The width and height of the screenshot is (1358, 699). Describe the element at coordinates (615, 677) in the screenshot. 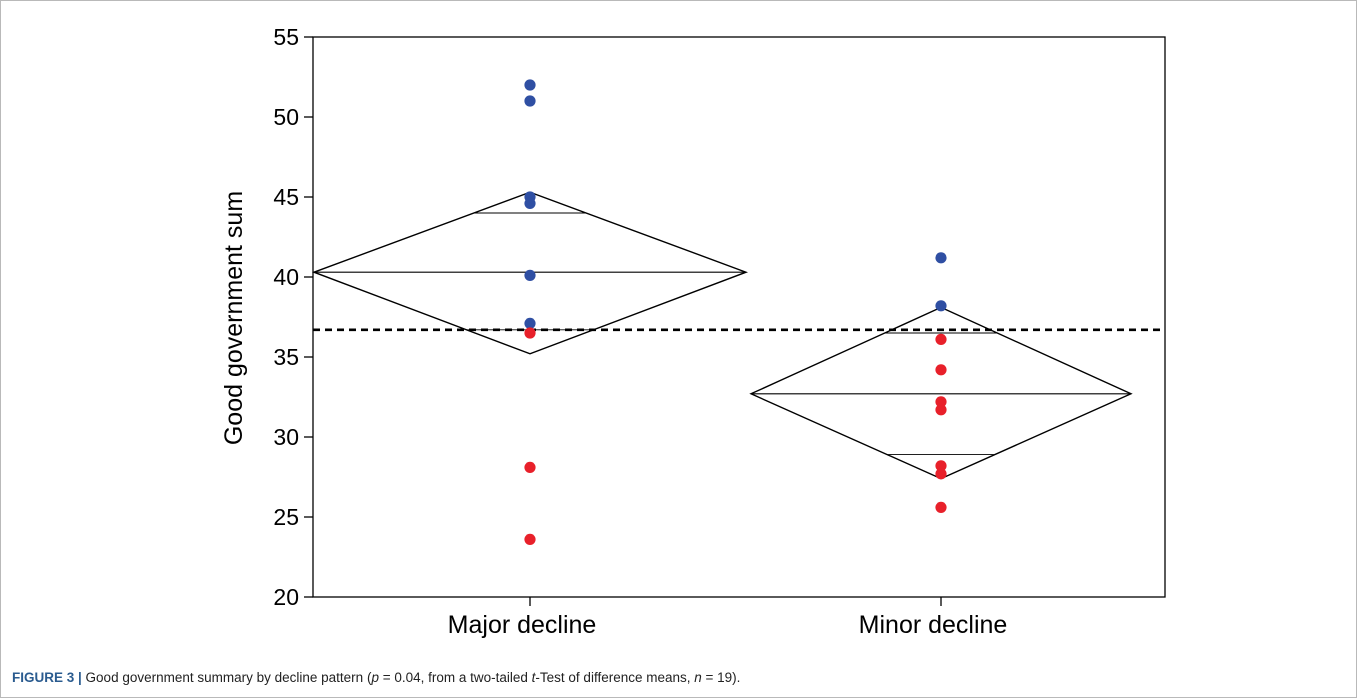

I see `caption-text-3: -Test of difference means,` at that location.